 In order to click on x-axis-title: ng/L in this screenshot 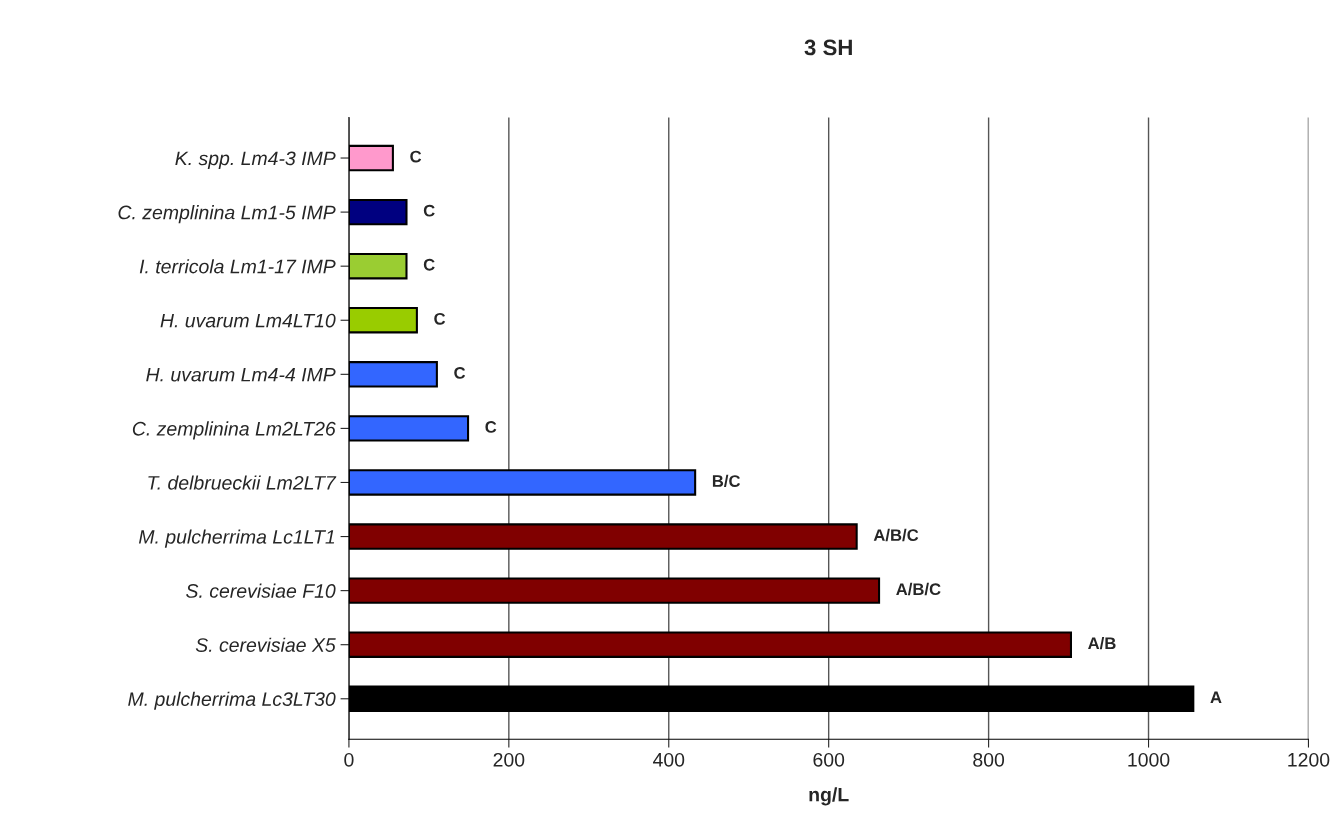, I will do `click(829, 796)`.